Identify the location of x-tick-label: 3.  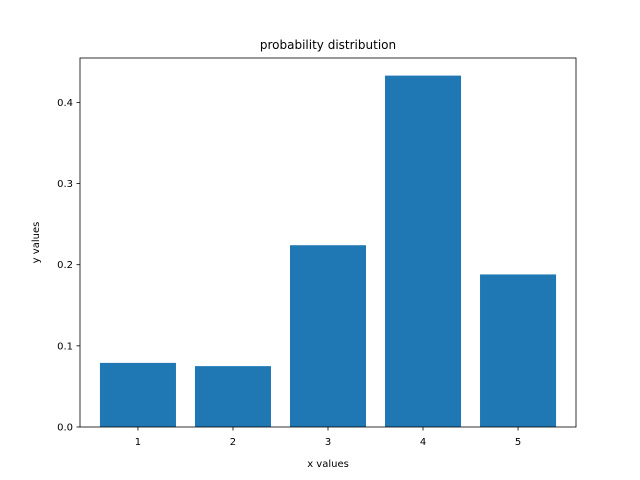
(328, 442).